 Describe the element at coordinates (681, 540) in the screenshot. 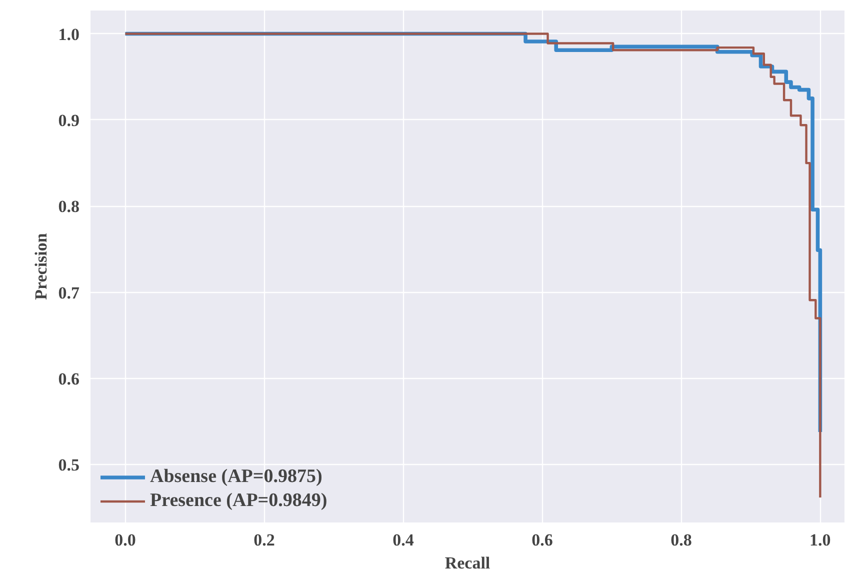

I see `x-tick-label: 0.8` at that location.